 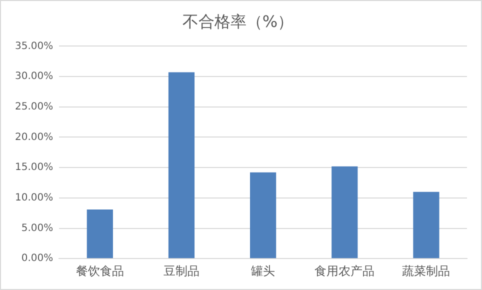 I want to click on y-tick-label: 20.00%, so click(x=34, y=137).